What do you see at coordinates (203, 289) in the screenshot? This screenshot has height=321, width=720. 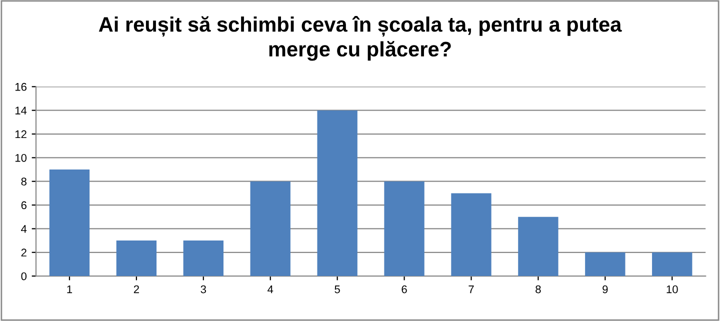 I see `x-tick-label: 3` at bounding box center [203, 289].